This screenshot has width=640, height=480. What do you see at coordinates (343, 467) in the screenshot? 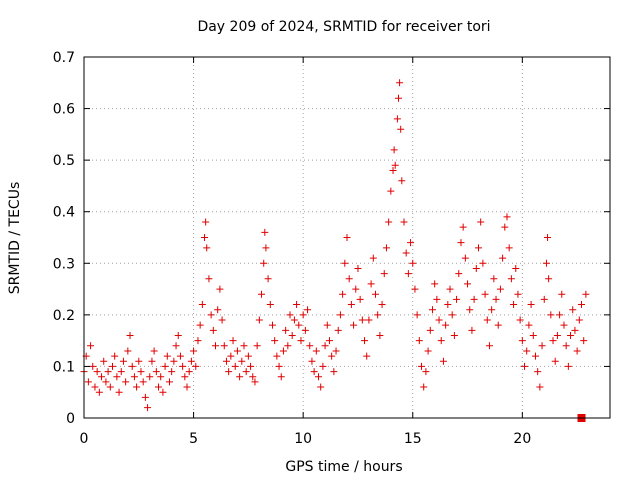
I see `x-axis-label: GPS time / hours` at bounding box center [343, 467].